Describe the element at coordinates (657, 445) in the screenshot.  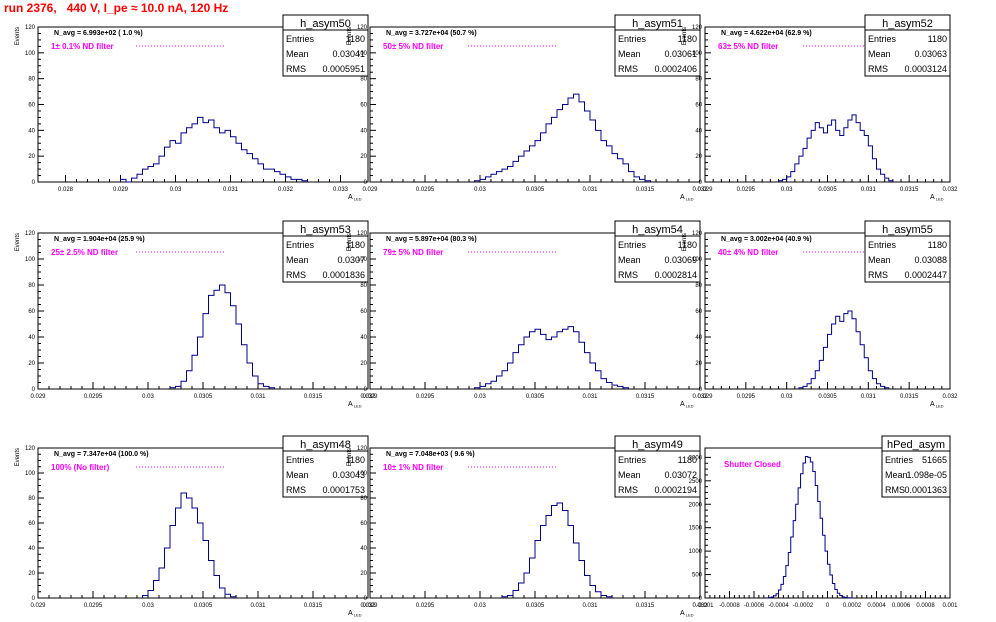
I see `stats-title: h_asym49` at that location.